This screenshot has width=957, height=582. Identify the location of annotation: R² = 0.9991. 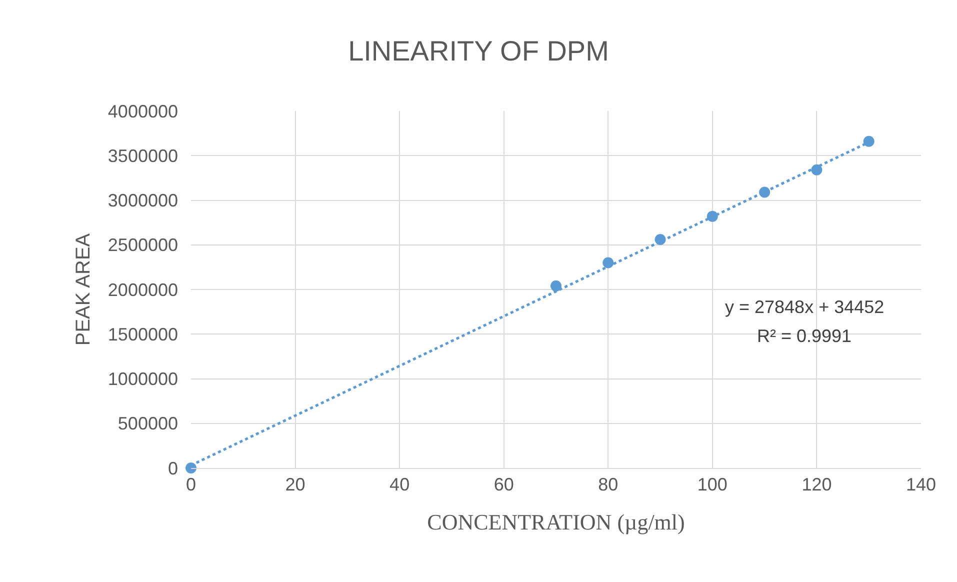
(804, 336).